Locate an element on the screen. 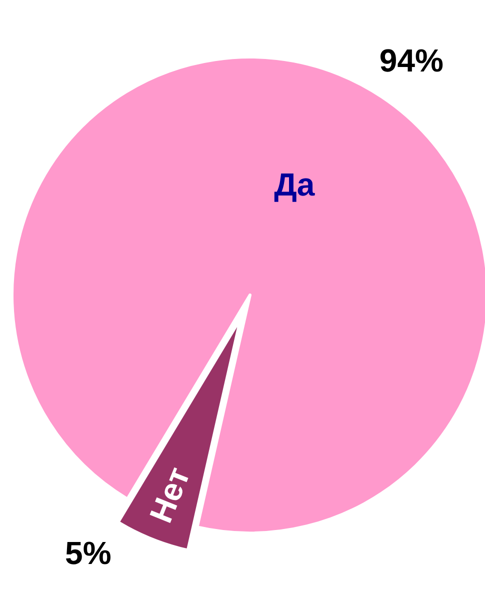  slice-label: Да is located at coordinates (294, 184).